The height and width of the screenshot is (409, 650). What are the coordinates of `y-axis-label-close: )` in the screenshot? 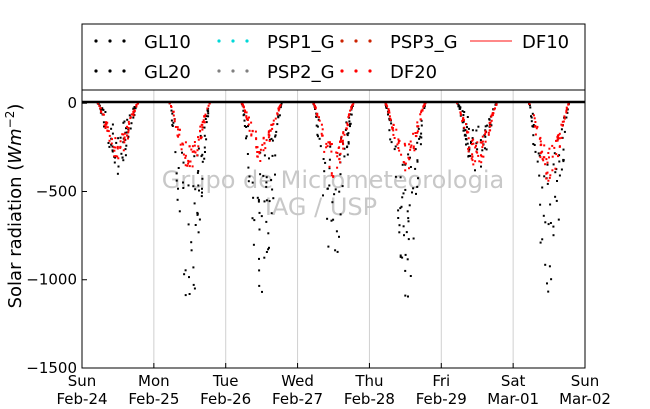 It's located at (15, 107).